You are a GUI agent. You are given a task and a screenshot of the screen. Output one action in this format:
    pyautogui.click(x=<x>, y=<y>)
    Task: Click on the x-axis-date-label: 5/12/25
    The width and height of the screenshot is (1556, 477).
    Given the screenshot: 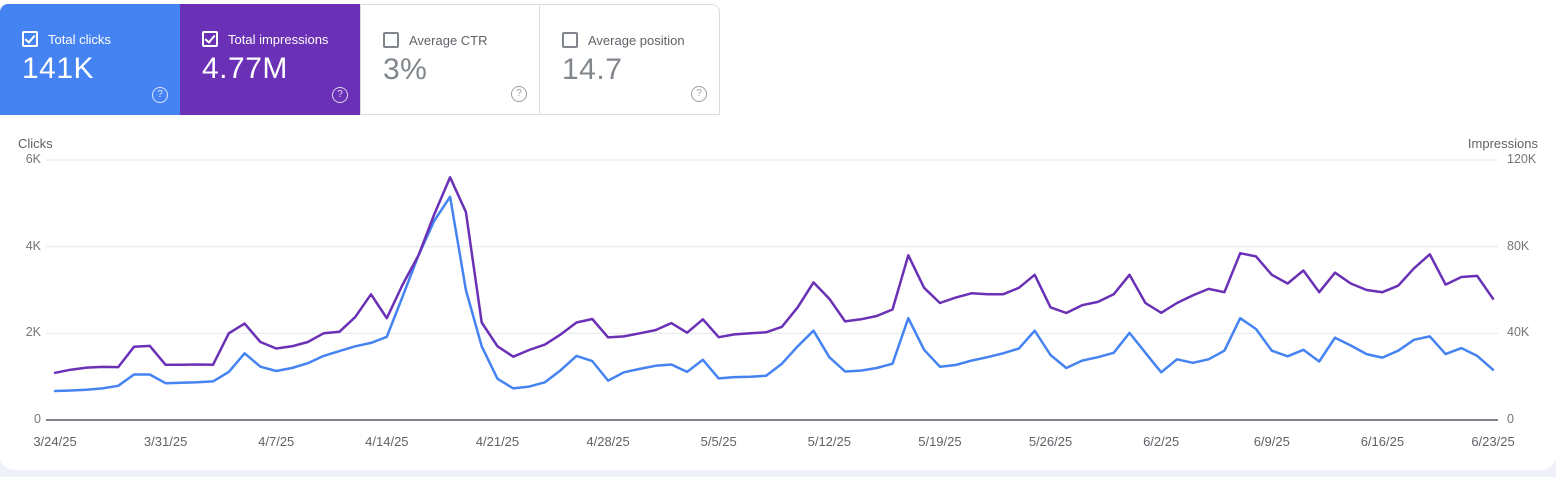 What is the action you would take?
    pyautogui.click(x=829, y=441)
    